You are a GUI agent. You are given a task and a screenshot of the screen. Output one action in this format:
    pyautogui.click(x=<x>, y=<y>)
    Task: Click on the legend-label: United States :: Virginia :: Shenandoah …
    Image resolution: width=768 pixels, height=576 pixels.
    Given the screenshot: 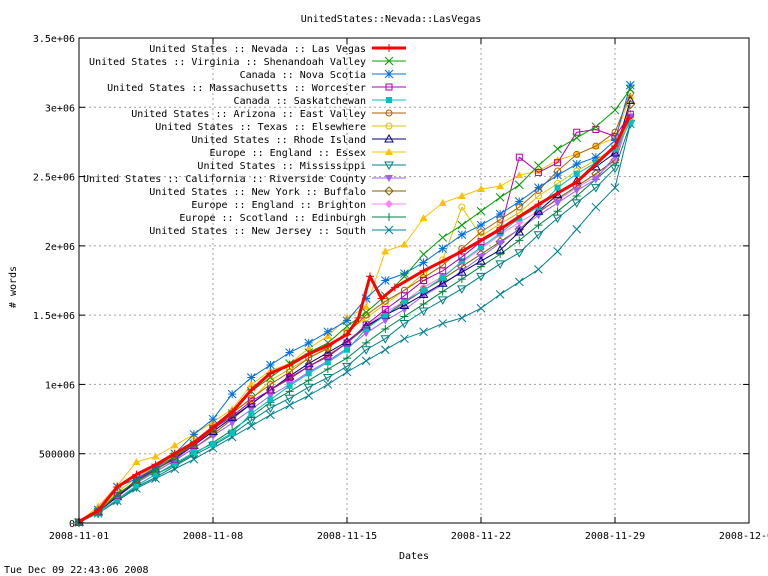 What is the action you would take?
    pyautogui.click(x=227, y=62)
    